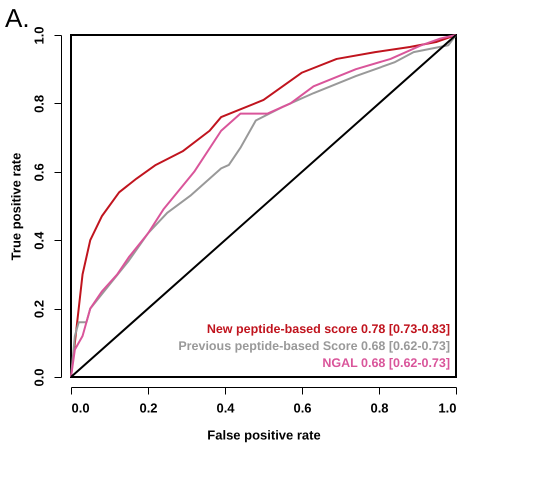 The width and height of the screenshot is (539, 489). Describe the element at coordinates (39, 240) in the screenshot. I see `y-tick-label: 0.4` at that location.